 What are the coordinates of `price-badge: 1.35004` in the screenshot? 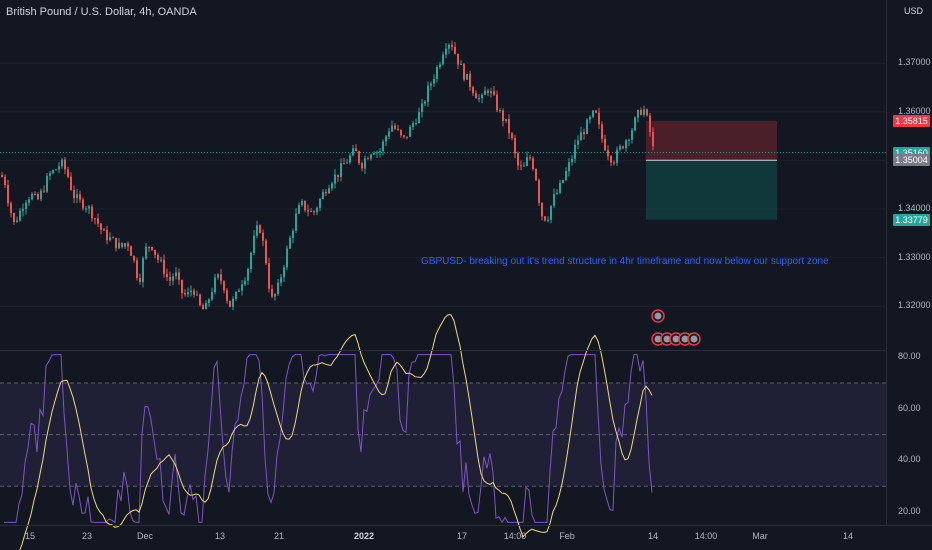 It's located at (911, 160).